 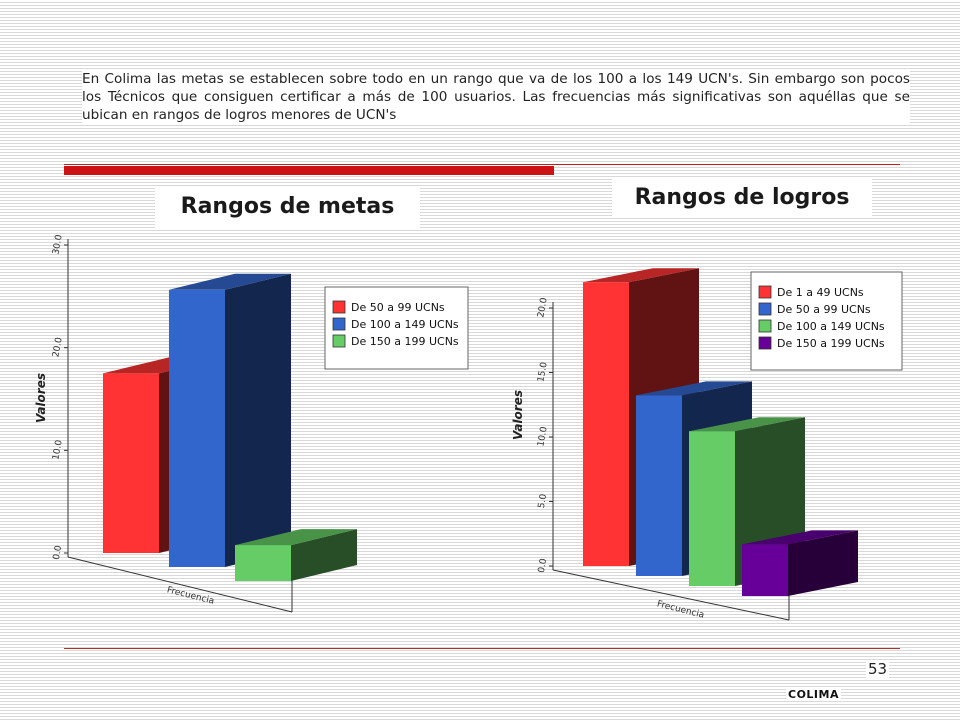 I want to click on x-axis-title: Frecuencia, so click(x=680, y=609).